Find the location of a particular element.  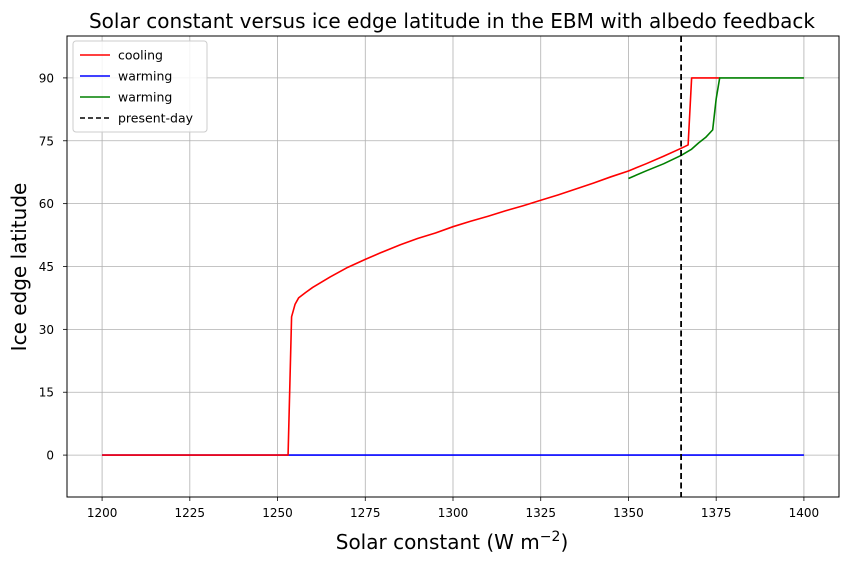

y-tick-label: 0 is located at coordinates (50, 456).